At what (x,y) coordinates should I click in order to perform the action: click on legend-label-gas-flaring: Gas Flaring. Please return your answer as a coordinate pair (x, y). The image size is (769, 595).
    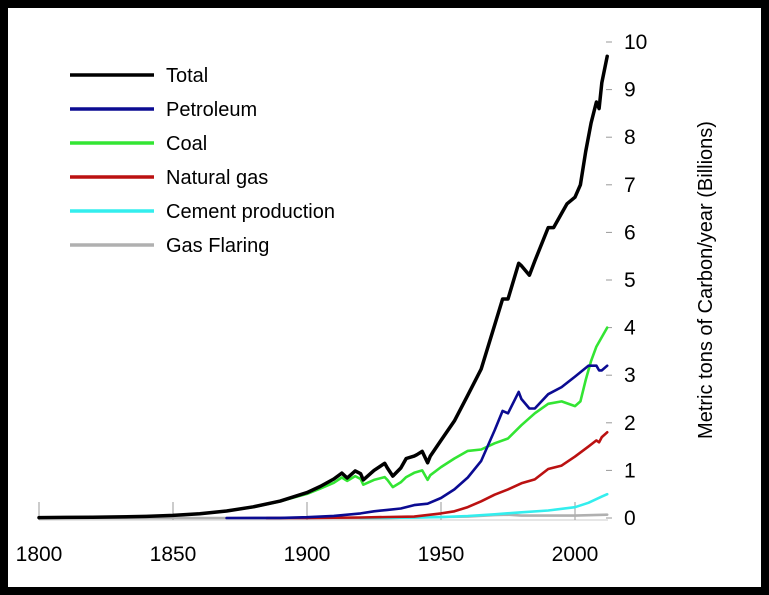
    Looking at the image, I should click on (217, 246).